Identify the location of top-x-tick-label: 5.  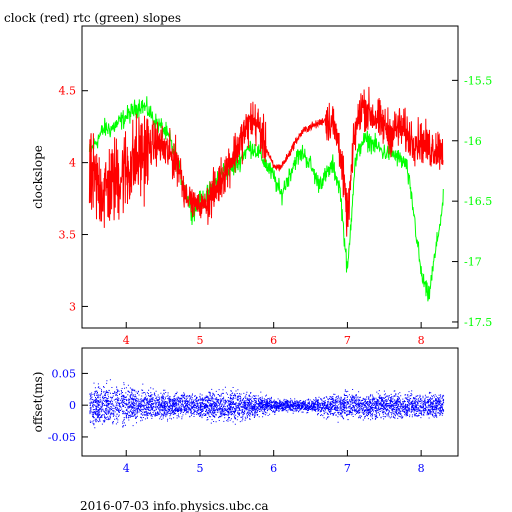
(199, 340).